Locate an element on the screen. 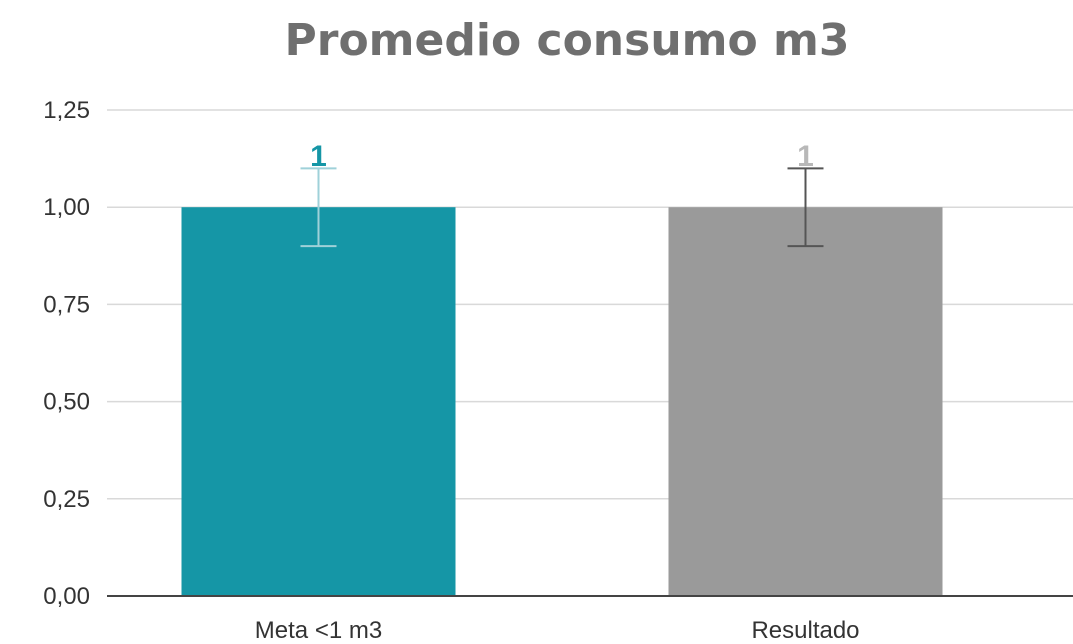 Image resolution: width=1073 pixels, height=644 pixels. y-tick-label: 1,25 is located at coordinates (66, 110).